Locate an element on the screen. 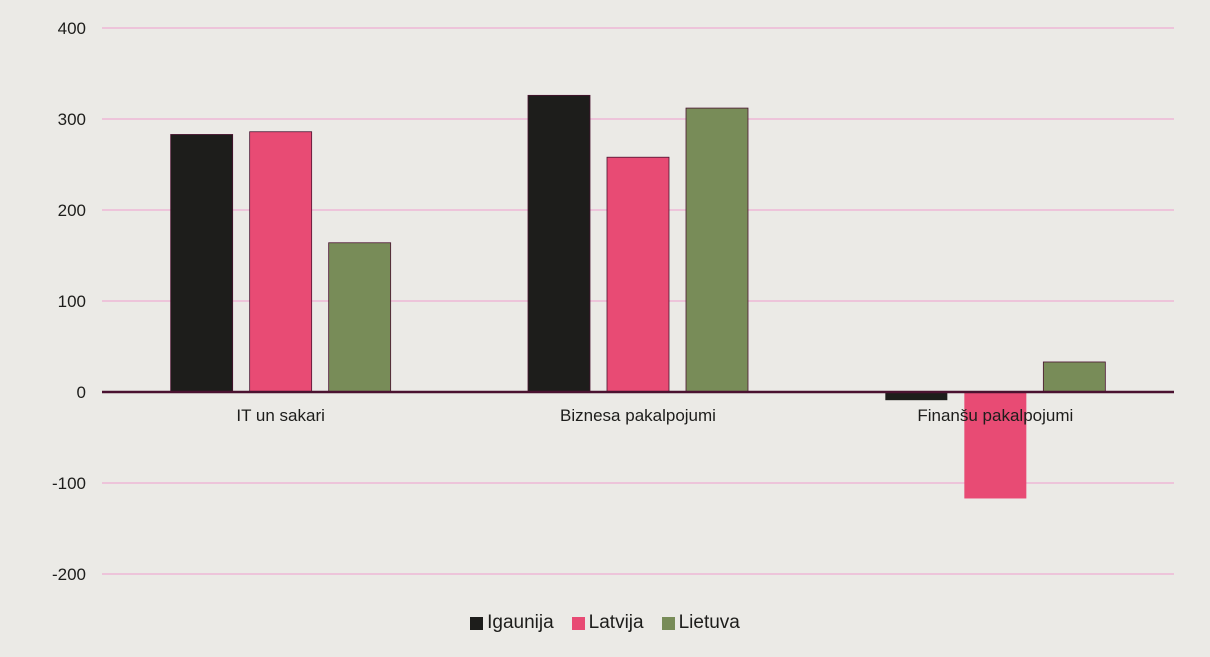  x-category-label: IT un sakari is located at coordinates (280, 415).